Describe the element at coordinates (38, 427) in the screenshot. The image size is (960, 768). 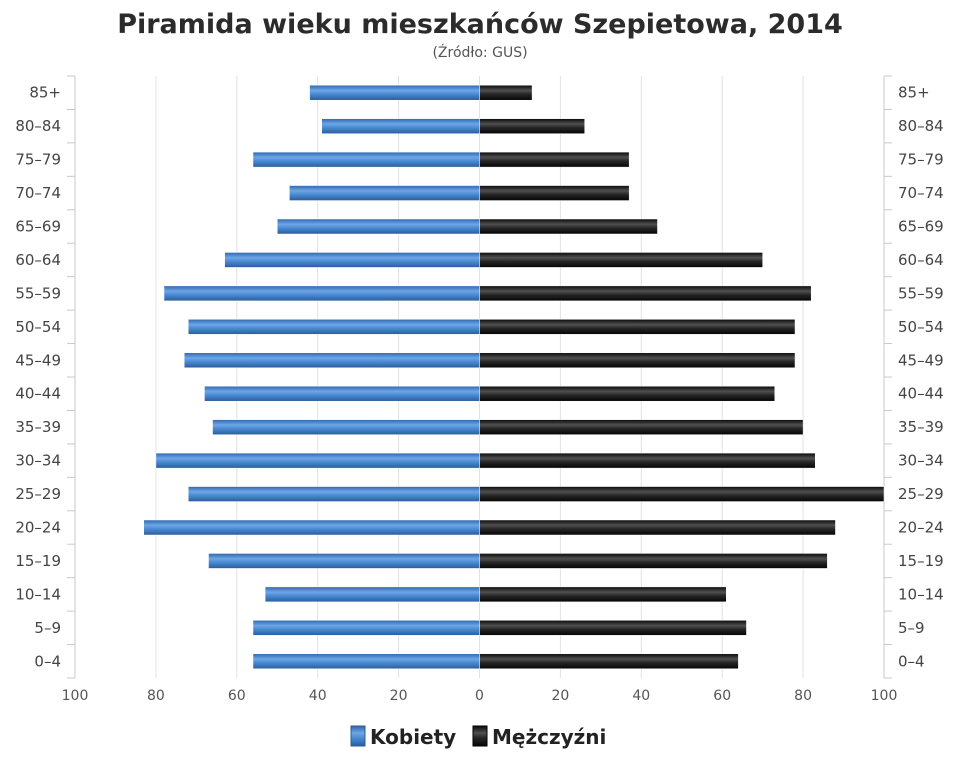
I see `category-label-left: 35–39` at that location.